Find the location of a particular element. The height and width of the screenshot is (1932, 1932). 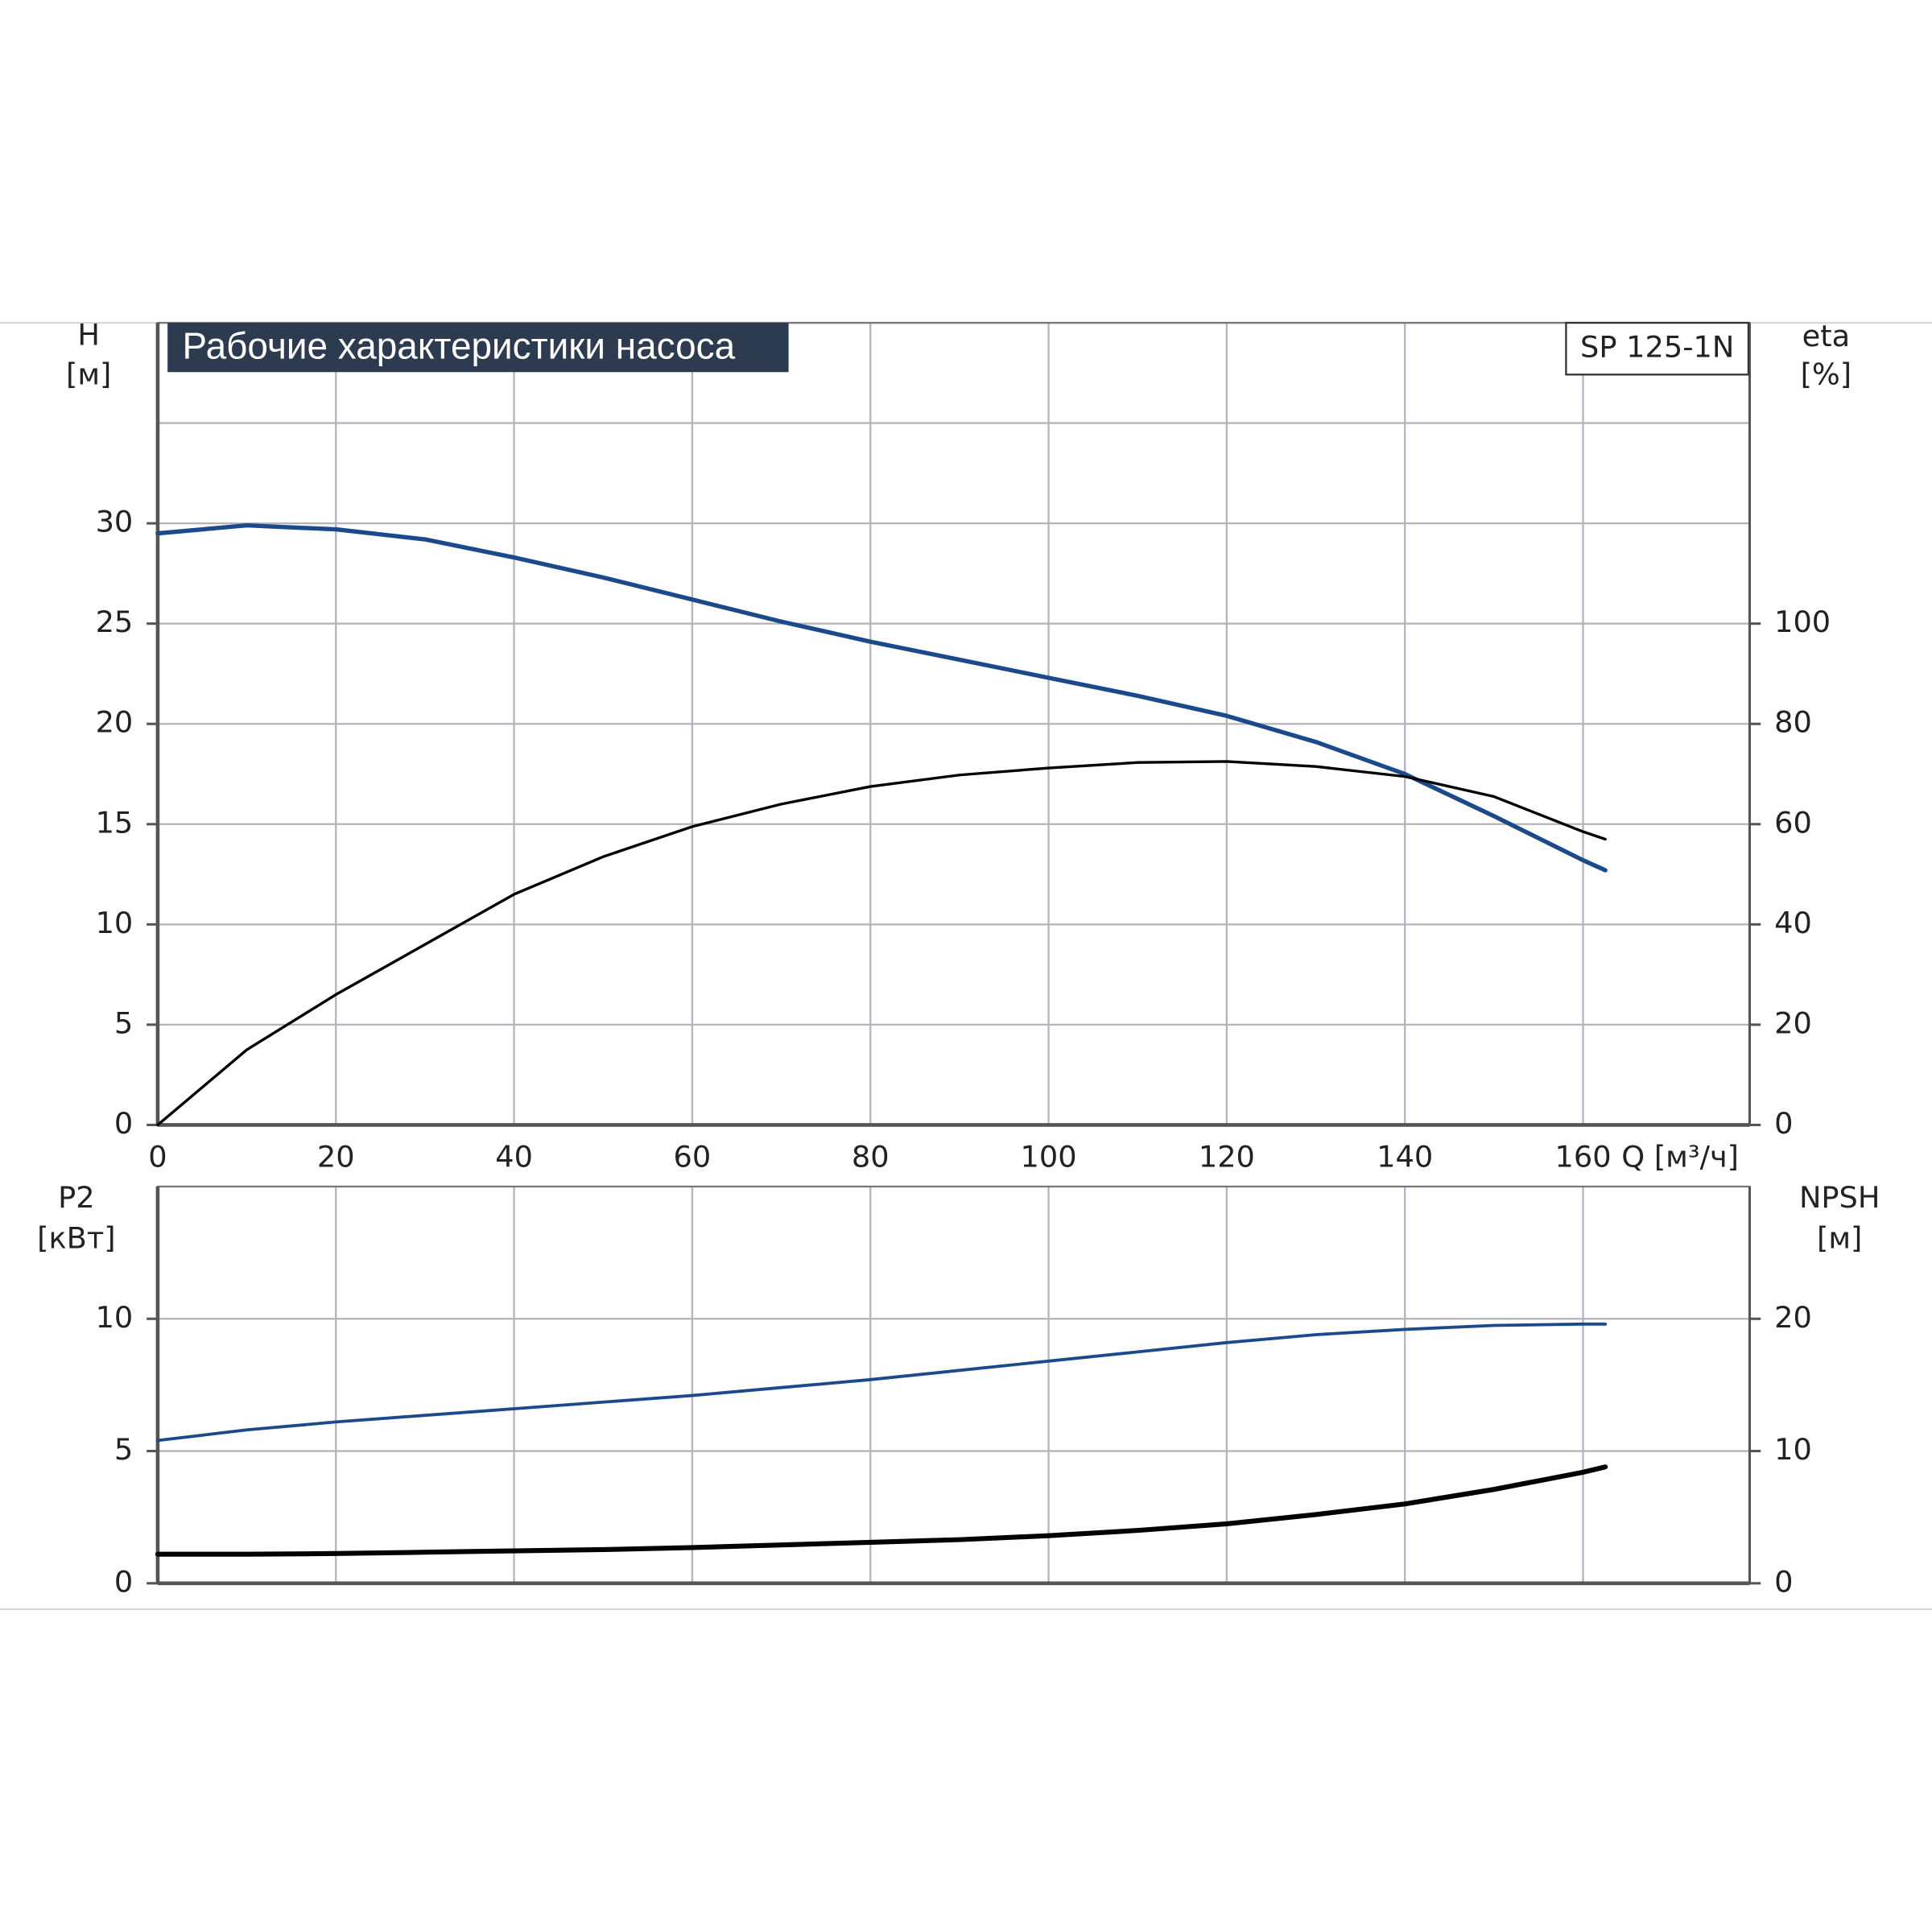

x-tick-label: 40 is located at coordinates (514, 1156).